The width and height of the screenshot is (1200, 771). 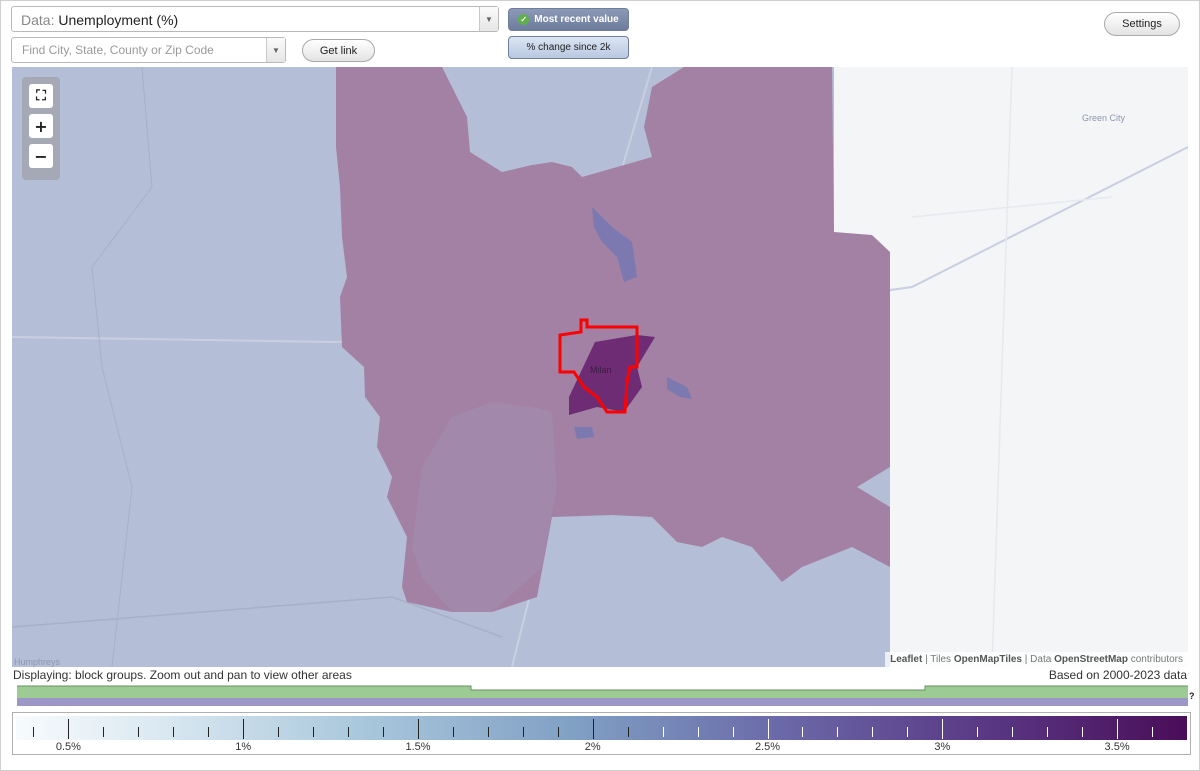 What do you see at coordinates (1142, 24) in the screenshot?
I see `settings-button: Settings` at bounding box center [1142, 24].